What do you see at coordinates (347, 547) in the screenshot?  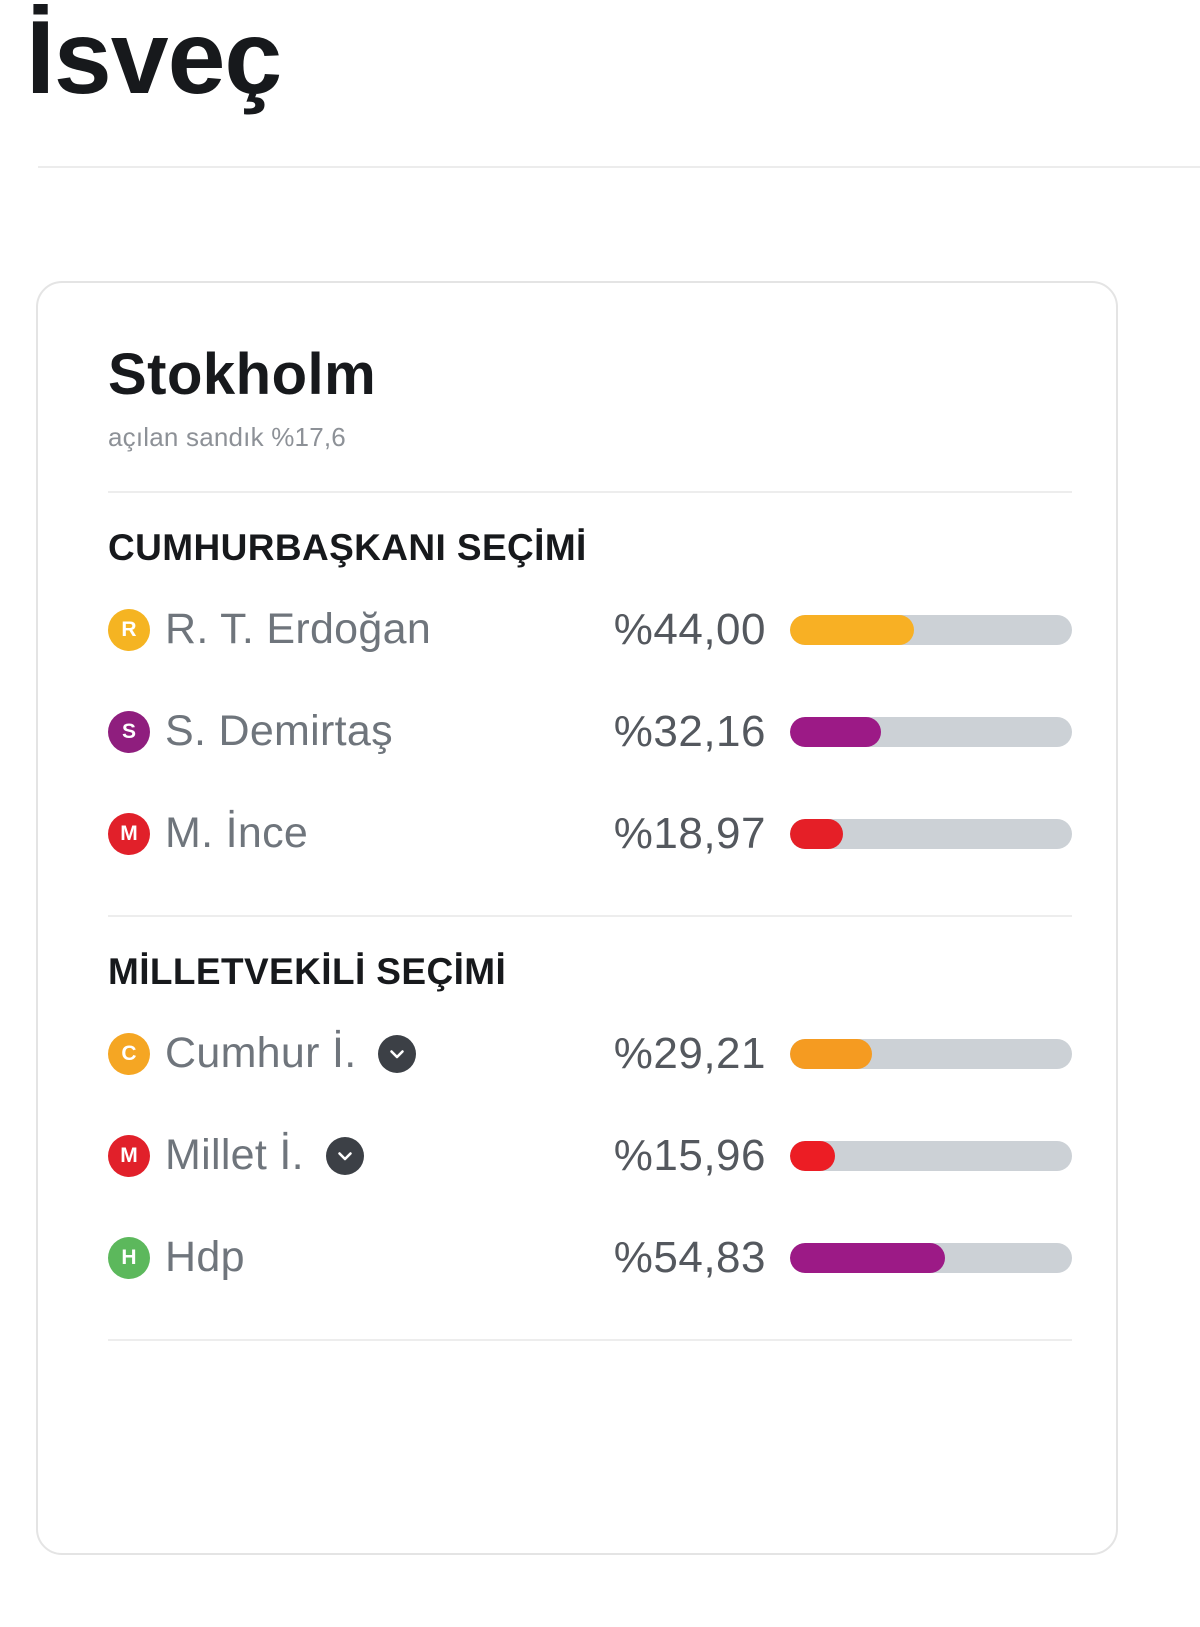 I see `section-title-presidential: CUMHURBAŞKANI SEÇİMİ` at bounding box center [347, 547].